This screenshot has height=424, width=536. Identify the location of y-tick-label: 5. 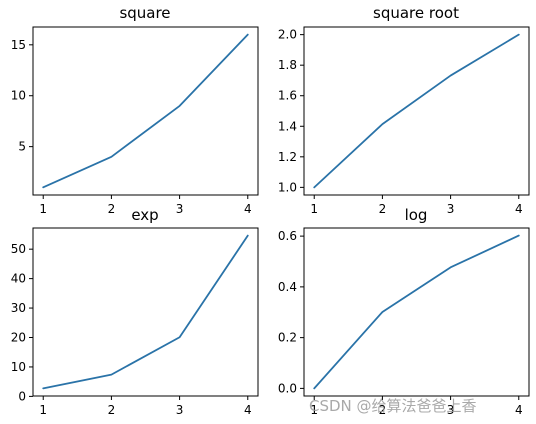
(22, 147).